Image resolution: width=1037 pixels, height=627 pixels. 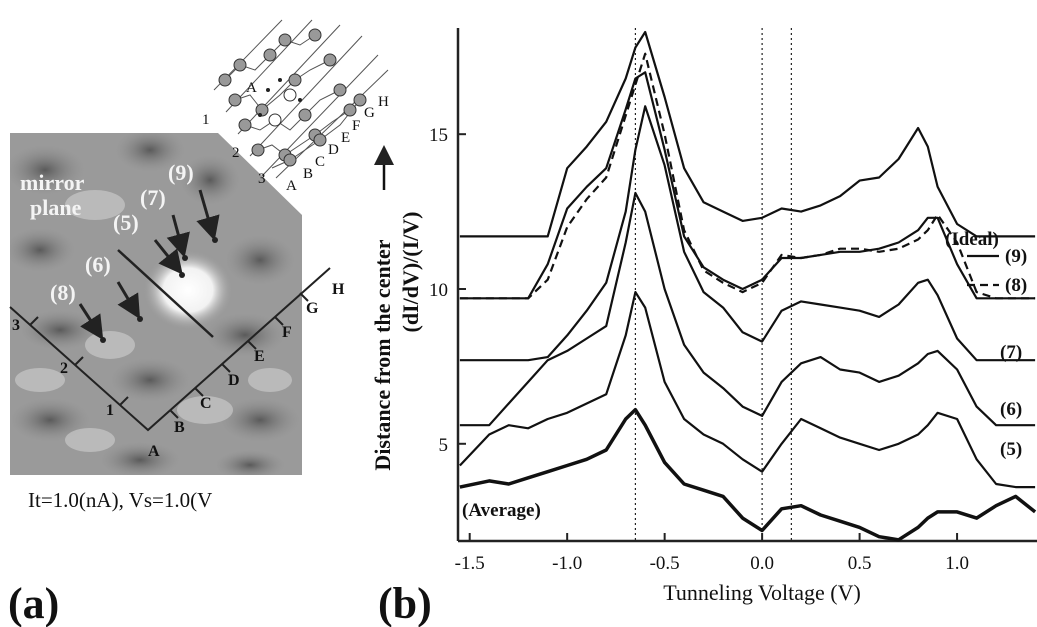 I want to click on x-tick-label: 1.0, so click(x=957, y=563).